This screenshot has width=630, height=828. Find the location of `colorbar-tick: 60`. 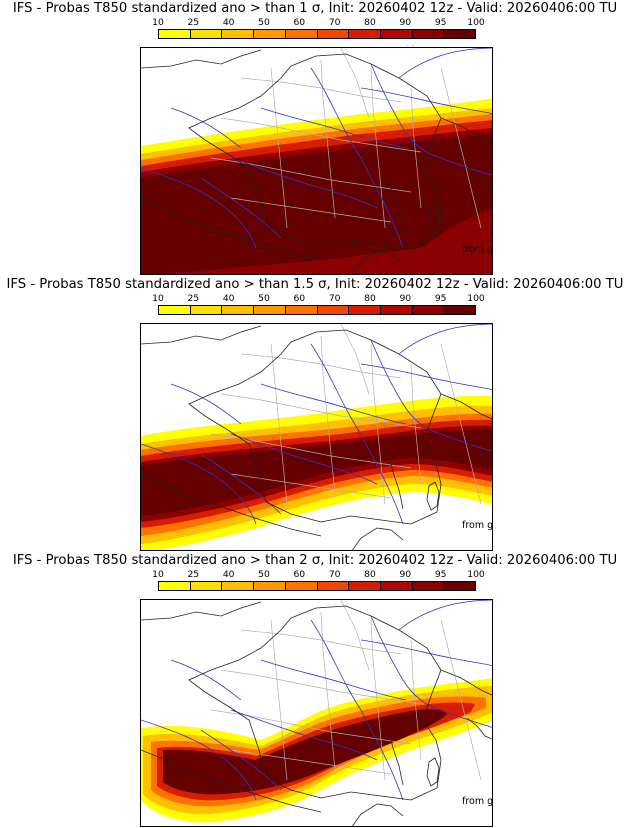

colorbar-tick: 60 is located at coordinates (299, 298).